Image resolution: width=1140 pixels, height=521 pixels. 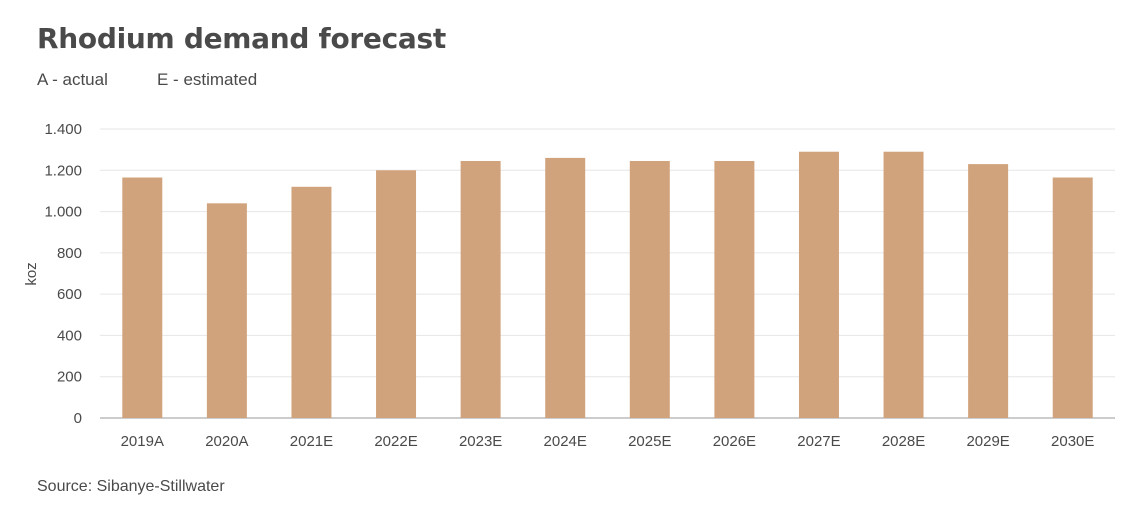 What do you see at coordinates (72, 79) in the screenshot?
I see `note-actual: A - actual` at bounding box center [72, 79].